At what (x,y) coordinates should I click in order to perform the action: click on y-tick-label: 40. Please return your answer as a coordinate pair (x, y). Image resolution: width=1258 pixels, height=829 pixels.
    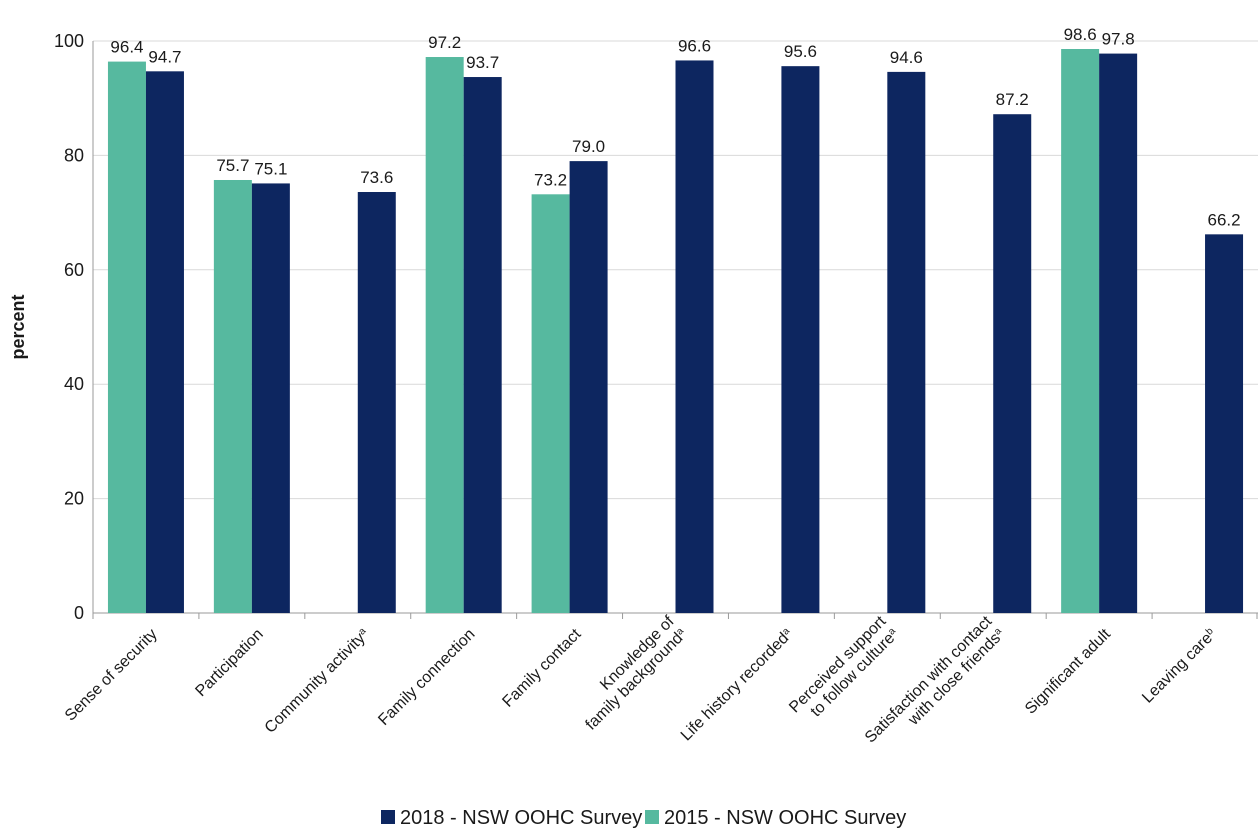
    Looking at the image, I should click on (74, 384).